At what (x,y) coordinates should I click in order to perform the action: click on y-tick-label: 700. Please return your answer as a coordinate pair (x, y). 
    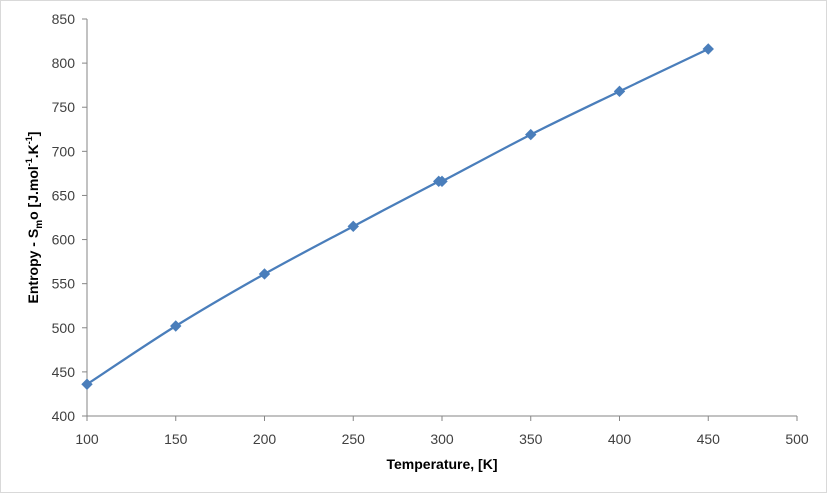
    Looking at the image, I should click on (64, 151).